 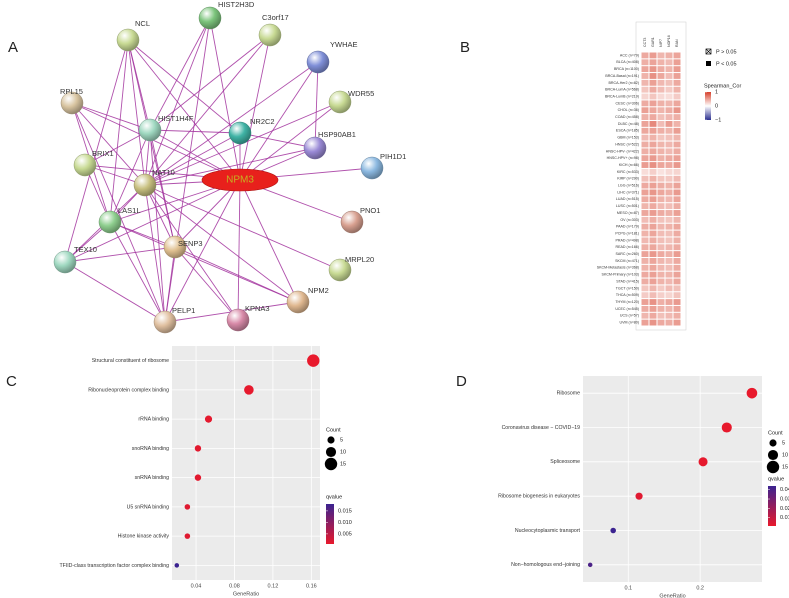 What do you see at coordinates (629, 165) in the screenshot?
I see `row-label: KICH (n=66)` at bounding box center [629, 165].